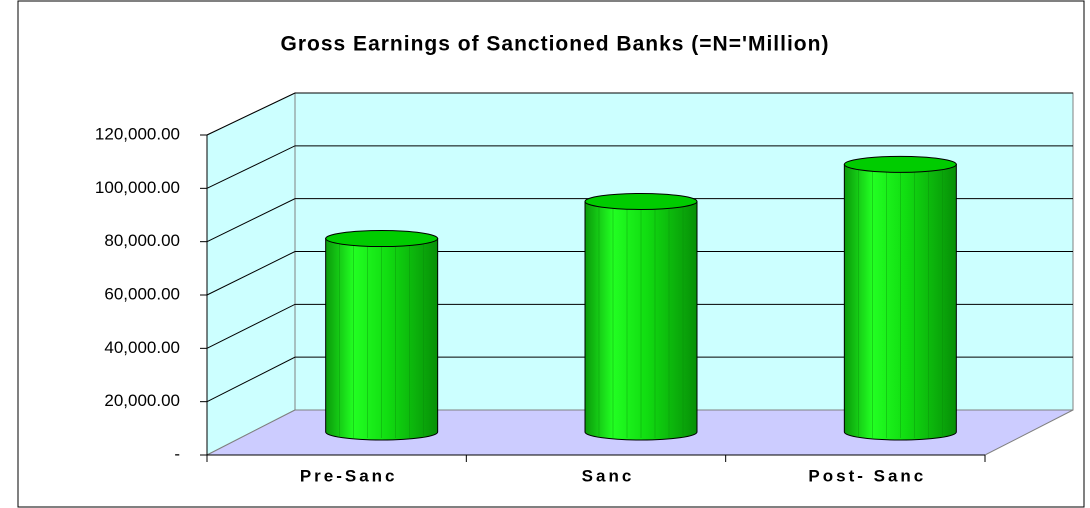 The height and width of the screenshot is (508, 1090). Describe the element at coordinates (142, 347) in the screenshot. I see `y-tick-label: 40,000.00` at that location.